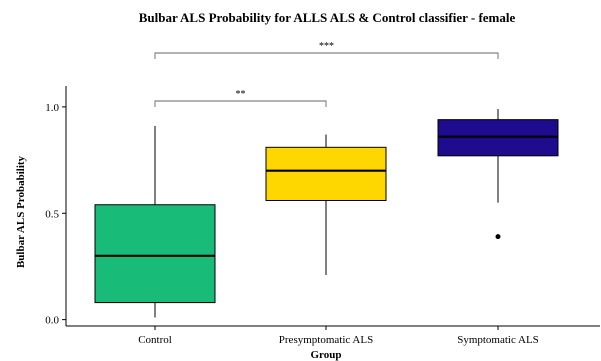  What do you see at coordinates (52, 108) in the screenshot?
I see `y-tick-label: 1.0` at bounding box center [52, 108].